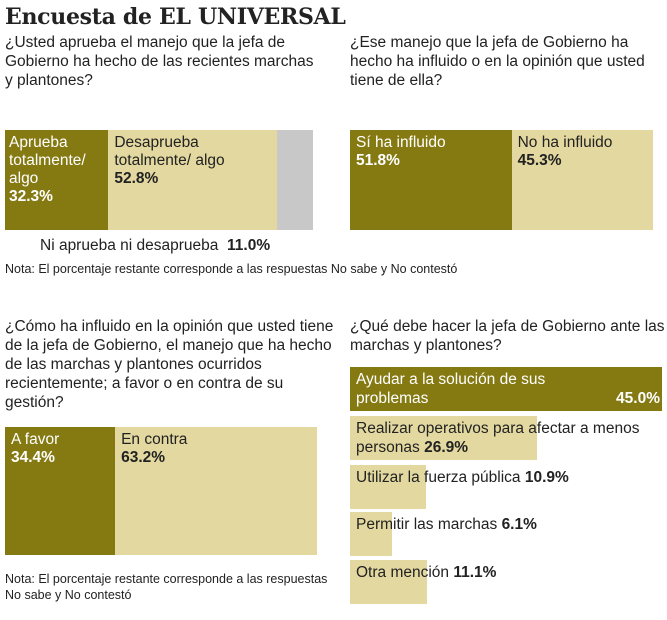 Image resolution: width=667 pixels, height=620 pixels. What do you see at coordinates (539, 160) in the screenshot?
I see `segment-value: 45.3%` at bounding box center [539, 160].